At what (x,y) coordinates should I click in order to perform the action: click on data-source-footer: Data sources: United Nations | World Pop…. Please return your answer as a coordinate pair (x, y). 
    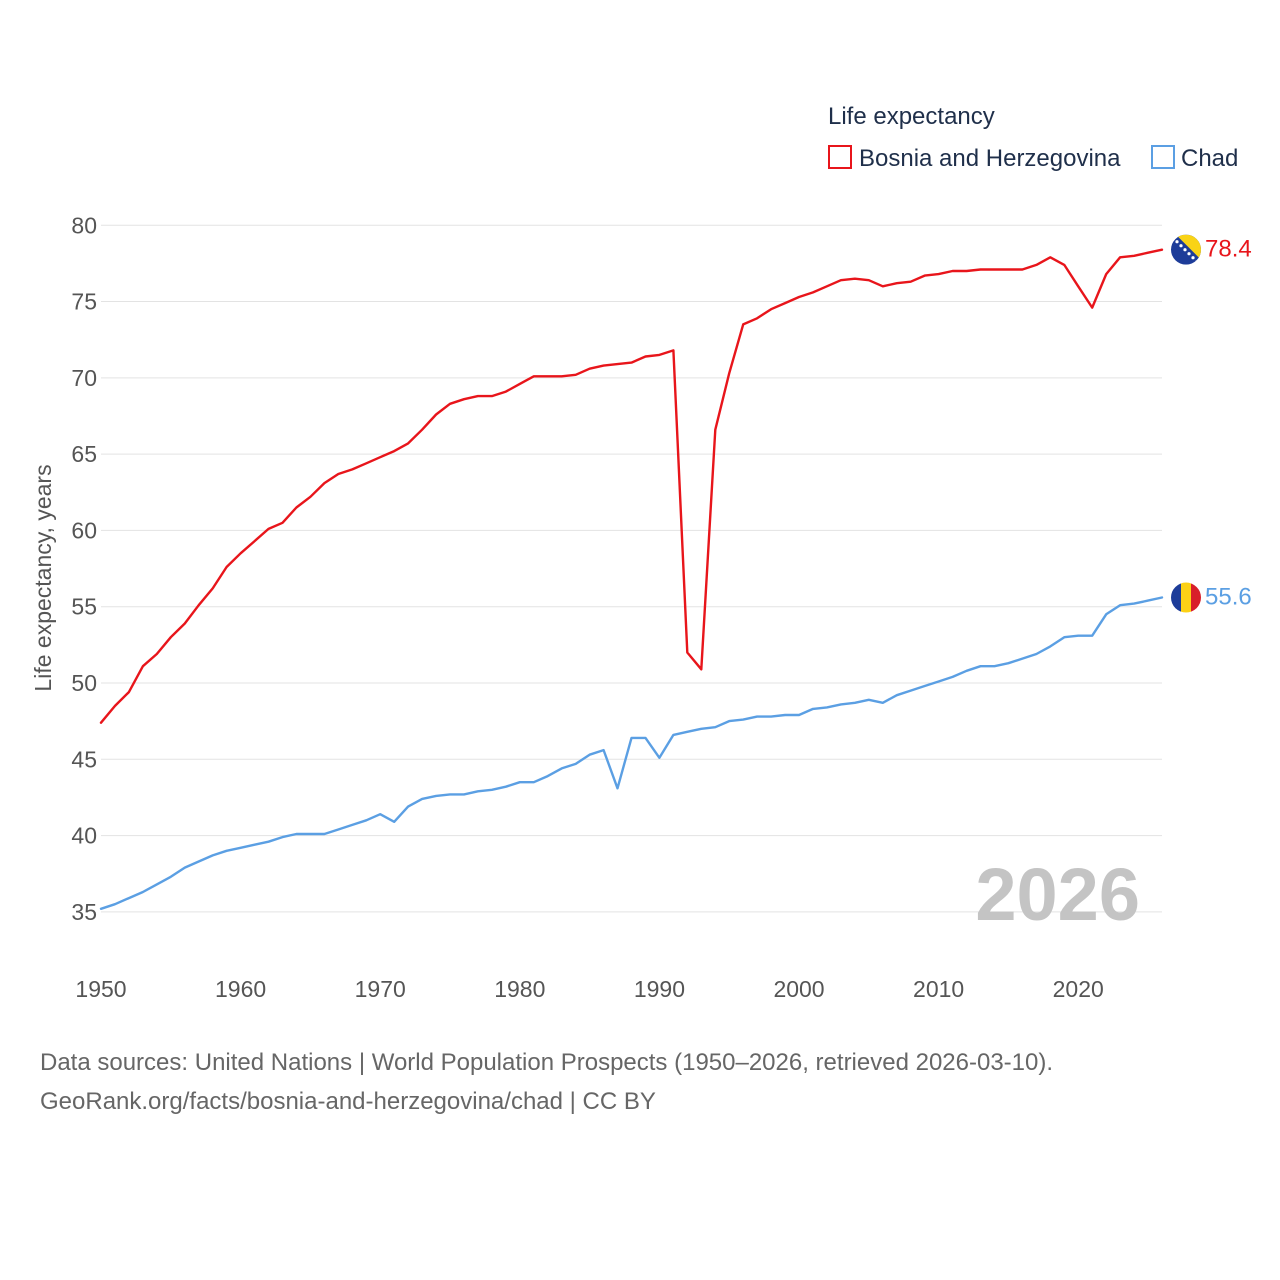
    Looking at the image, I should click on (640, 1082).